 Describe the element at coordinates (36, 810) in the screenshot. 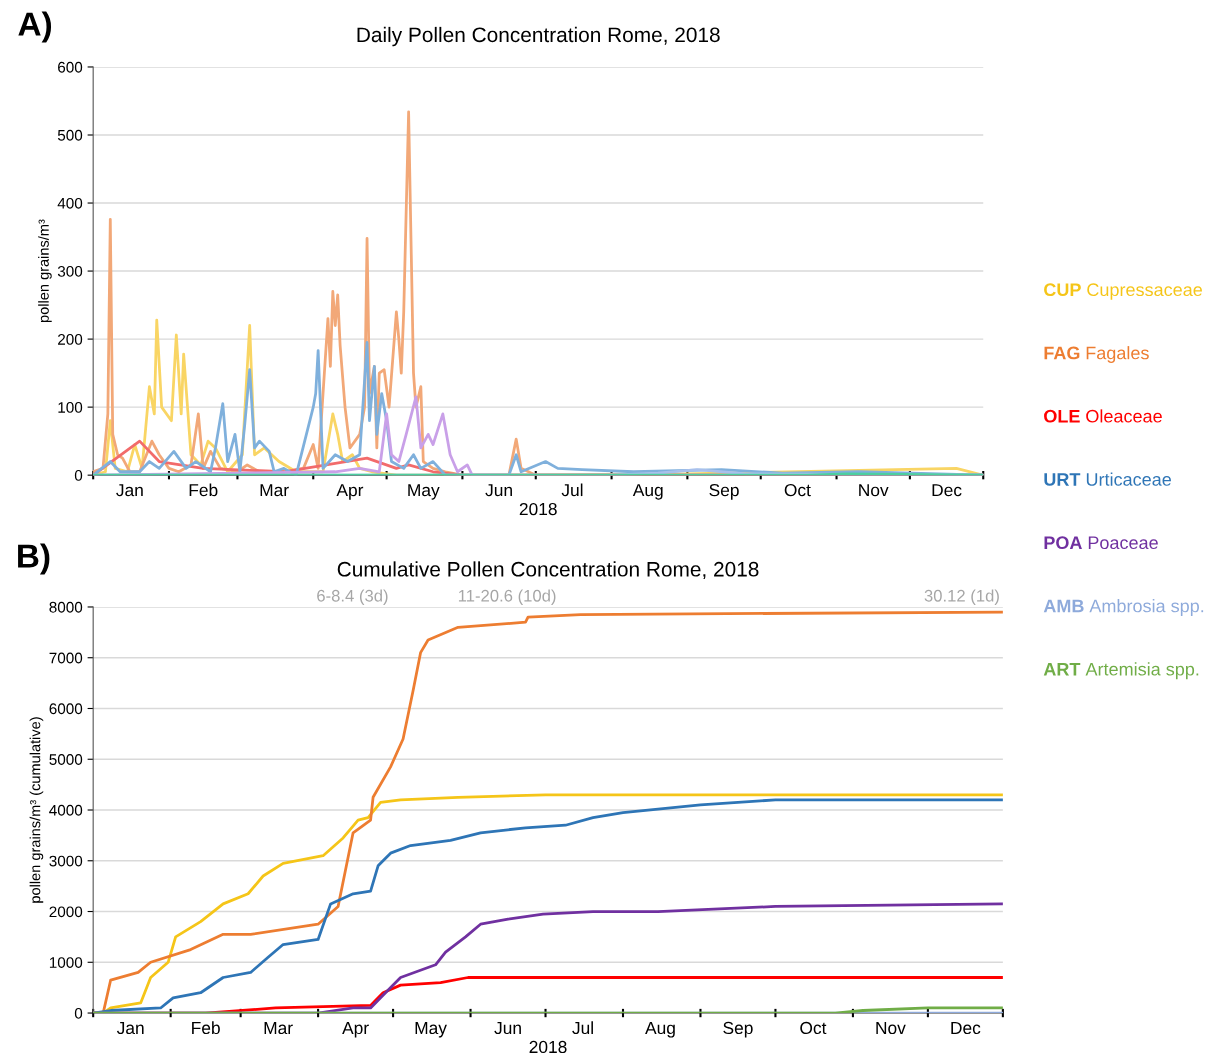

I see `y-axis-title: pollen grains/m³ (cumulative)` at that location.